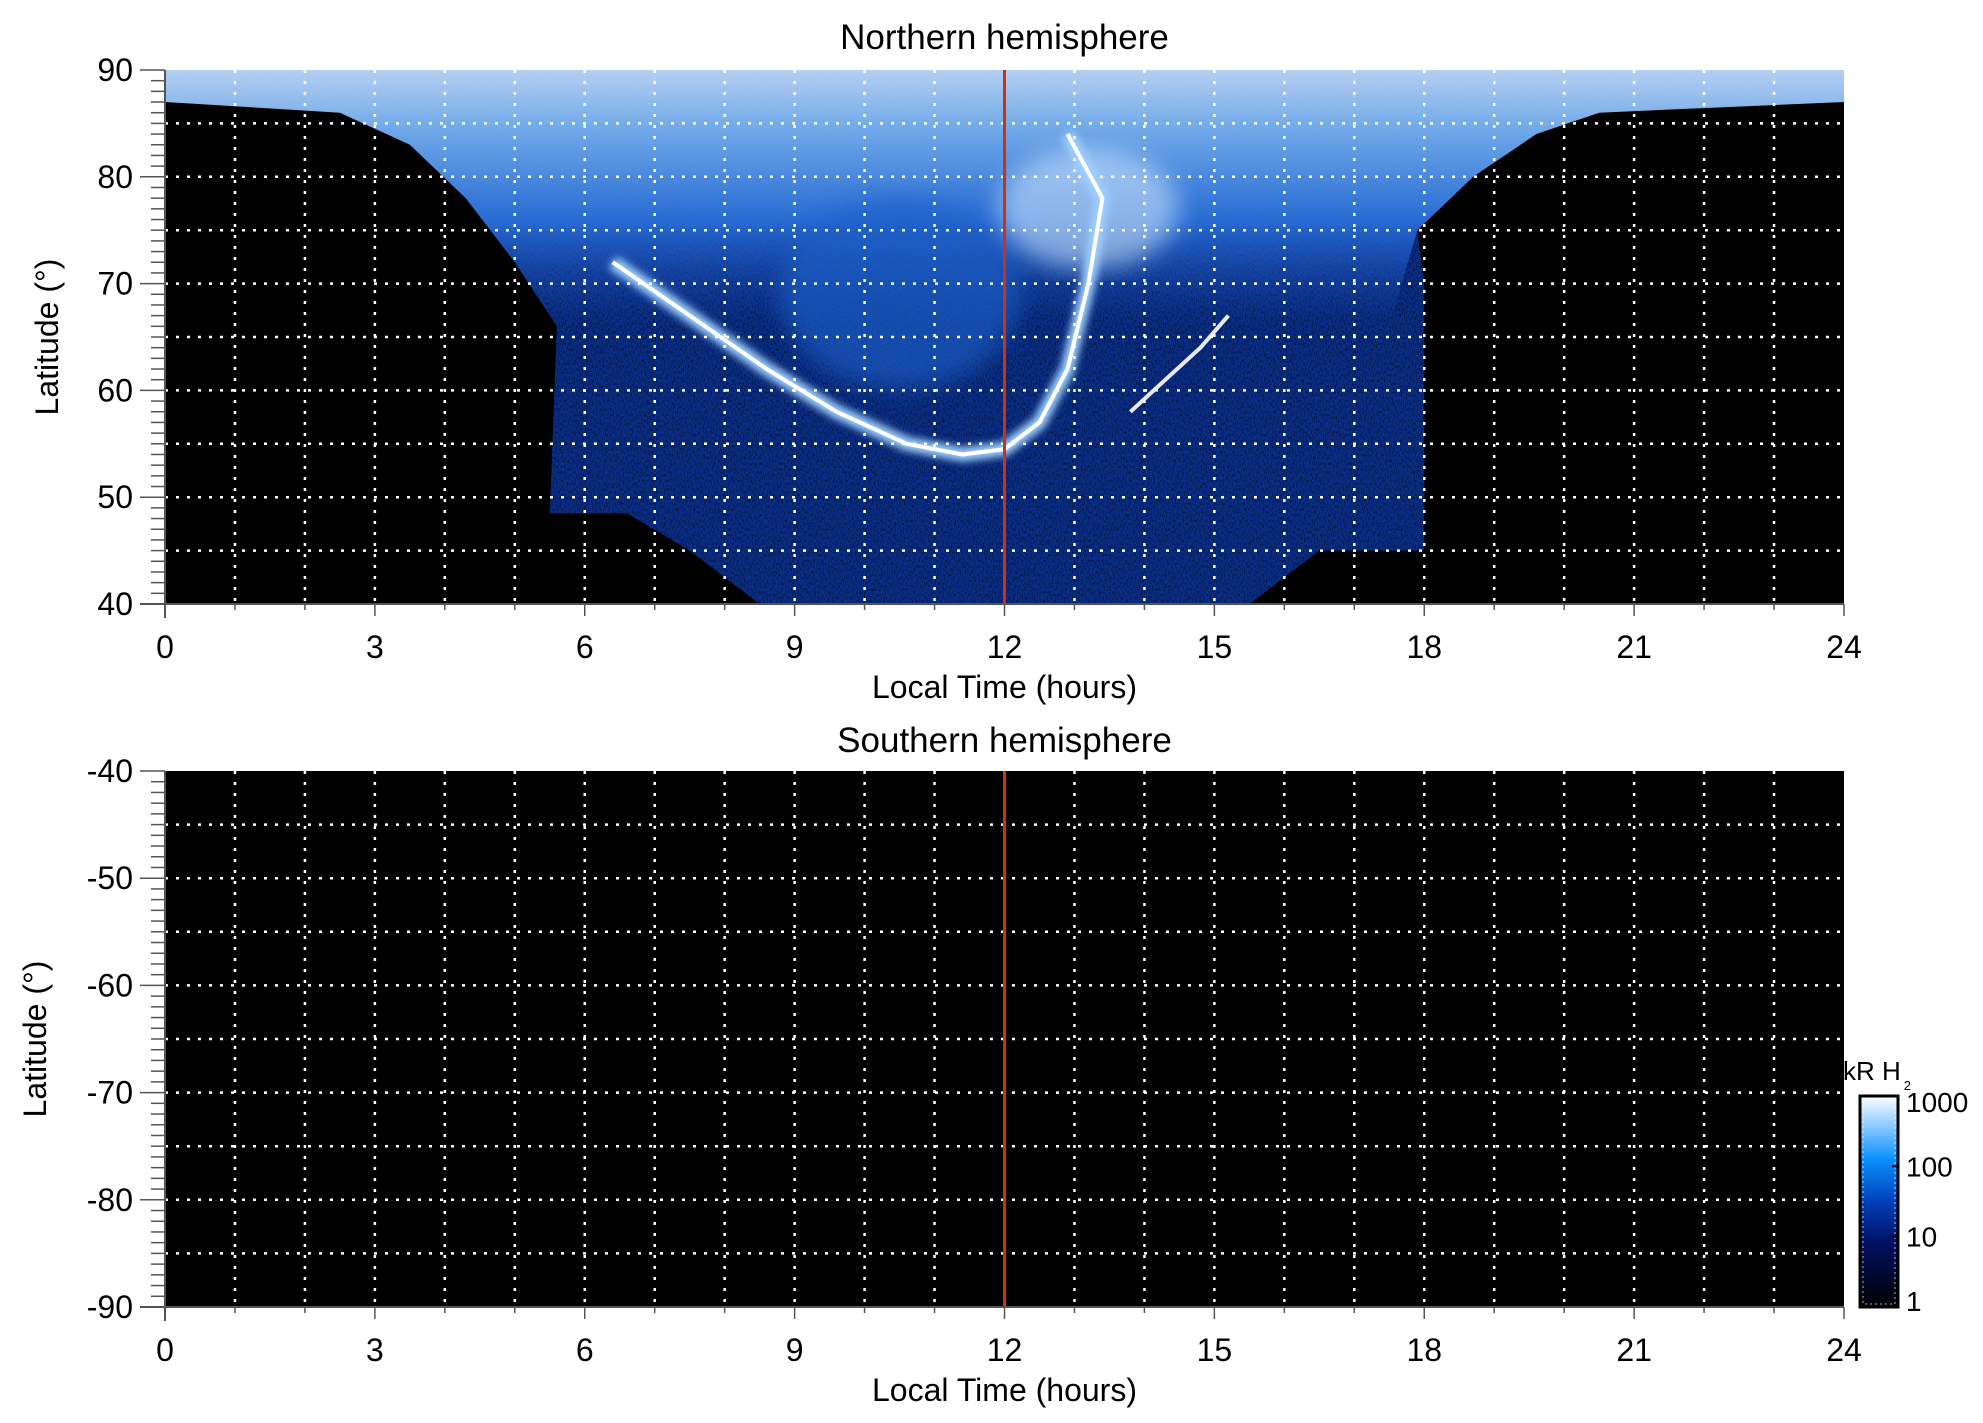  Describe the element at coordinates (110, 1200) in the screenshot. I see `y-tick-label: -80` at that location.